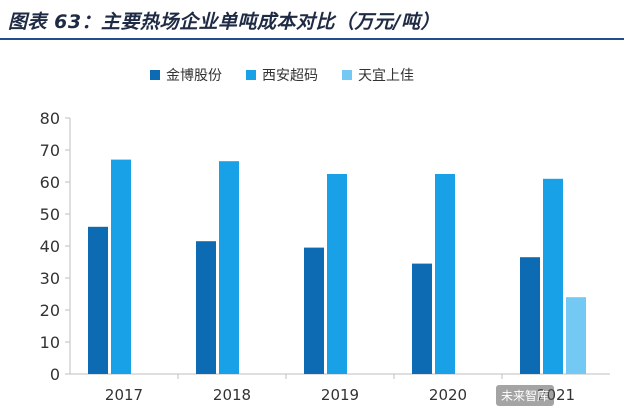 Image resolution: width=624 pixels, height=416 pixels. Describe the element at coordinates (553, 276) in the screenshot. I see `bar-1-2021` at that location.